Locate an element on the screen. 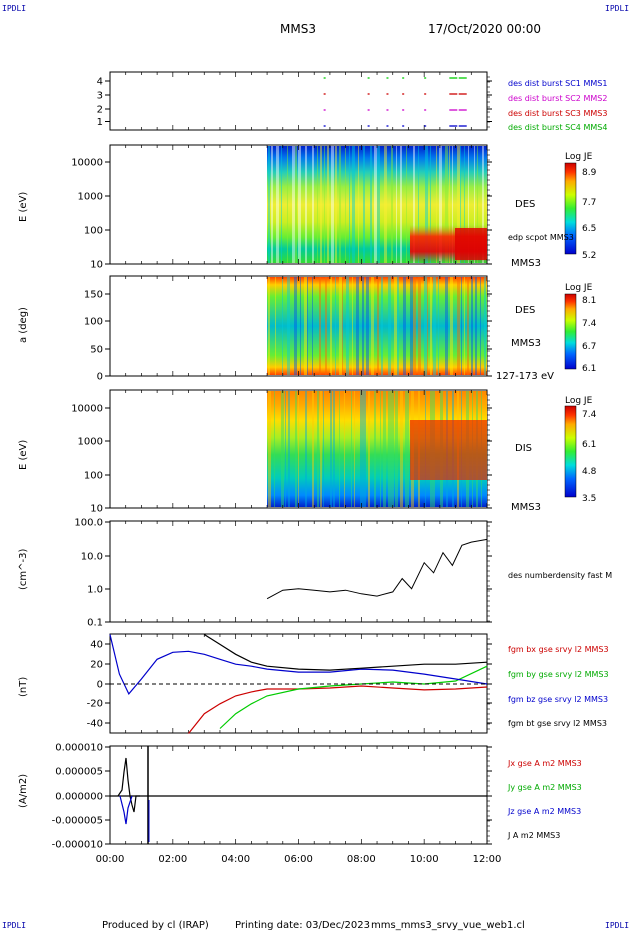 The image size is (630, 934). xtick-label: 10:00 is located at coordinates (424, 859).